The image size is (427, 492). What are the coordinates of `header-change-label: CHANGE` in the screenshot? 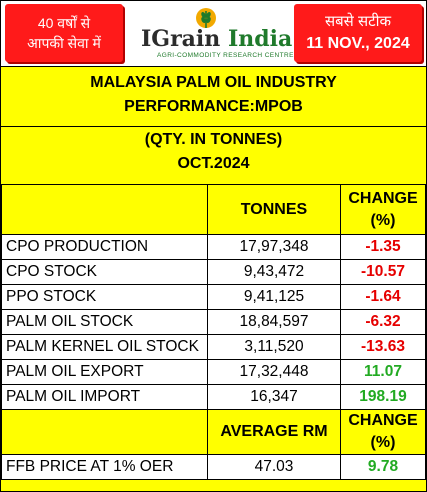 It's located at (383, 198).